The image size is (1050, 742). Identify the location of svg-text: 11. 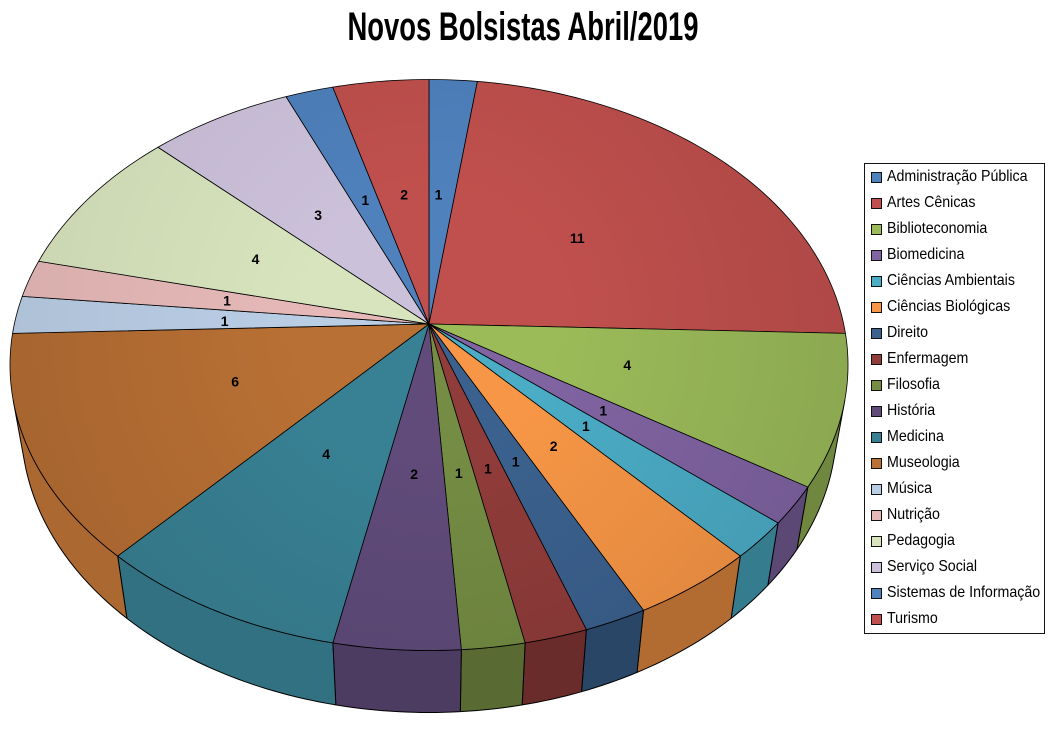
(577, 238).